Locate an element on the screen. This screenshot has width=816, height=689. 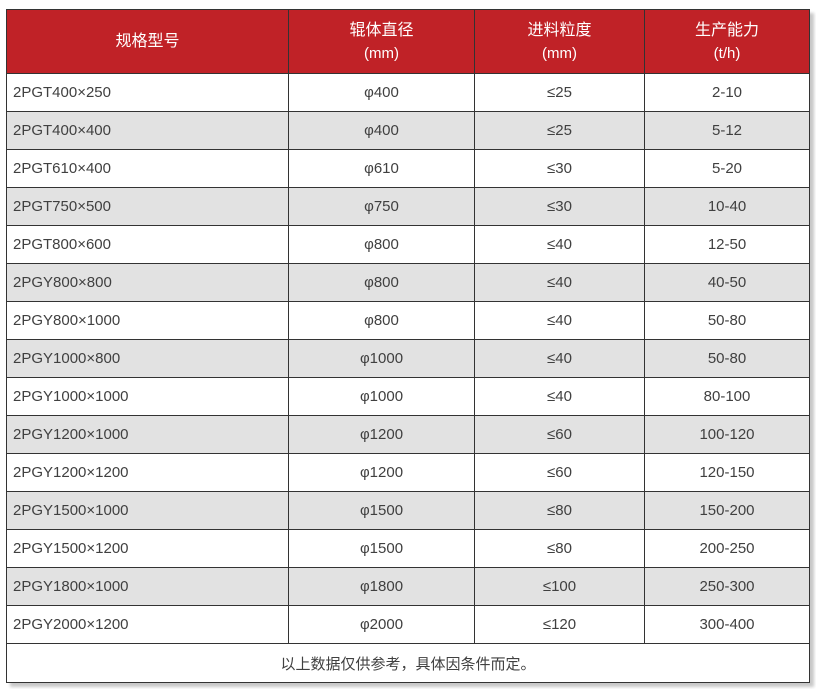
header-feed-size-title: 进料粒度 is located at coordinates (559, 30).